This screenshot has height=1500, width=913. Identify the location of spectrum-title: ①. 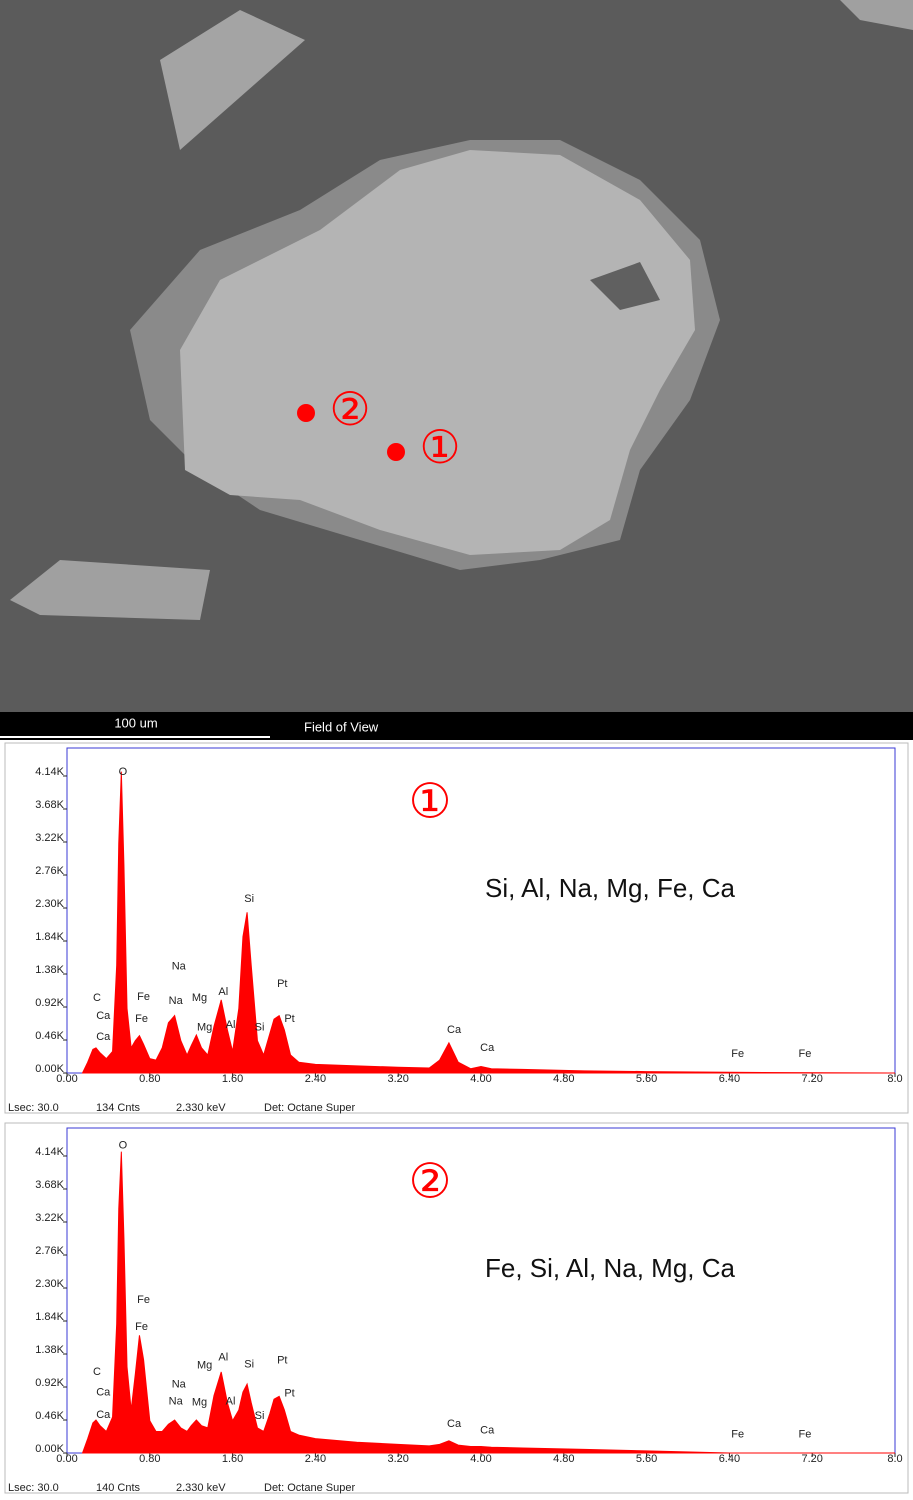
(429, 802).